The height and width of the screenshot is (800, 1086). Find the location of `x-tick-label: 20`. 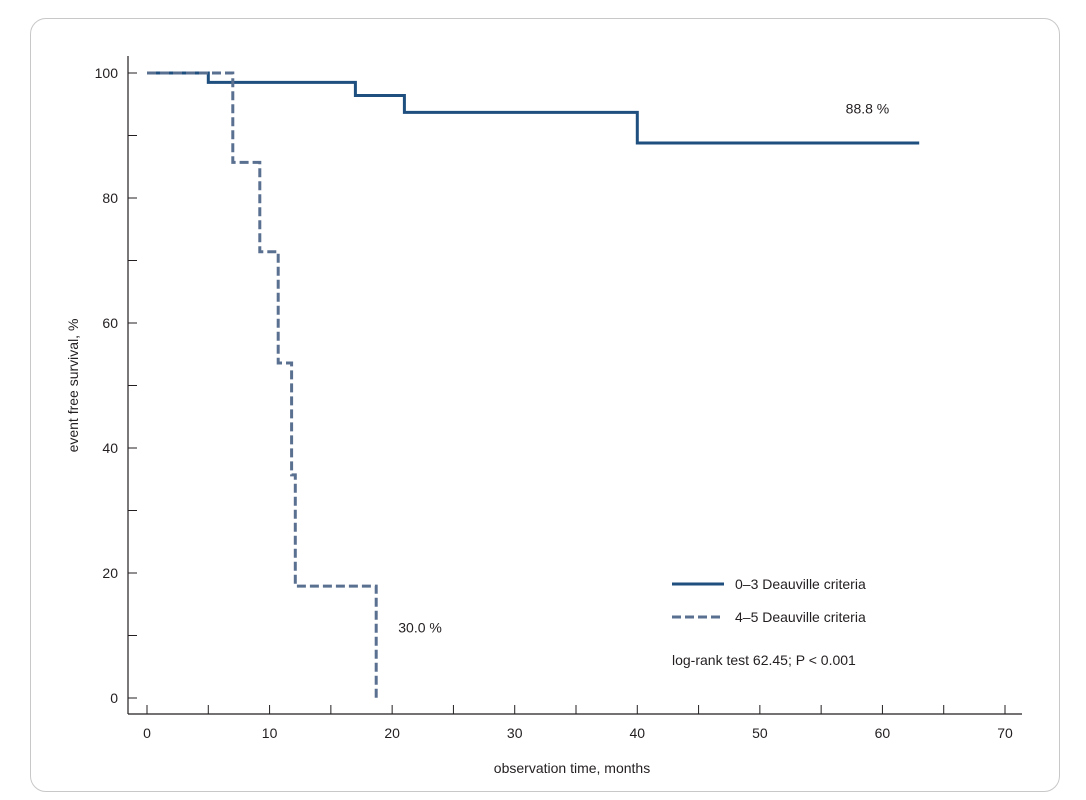

x-tick-label: 20 is located at coordinates (392, 733).